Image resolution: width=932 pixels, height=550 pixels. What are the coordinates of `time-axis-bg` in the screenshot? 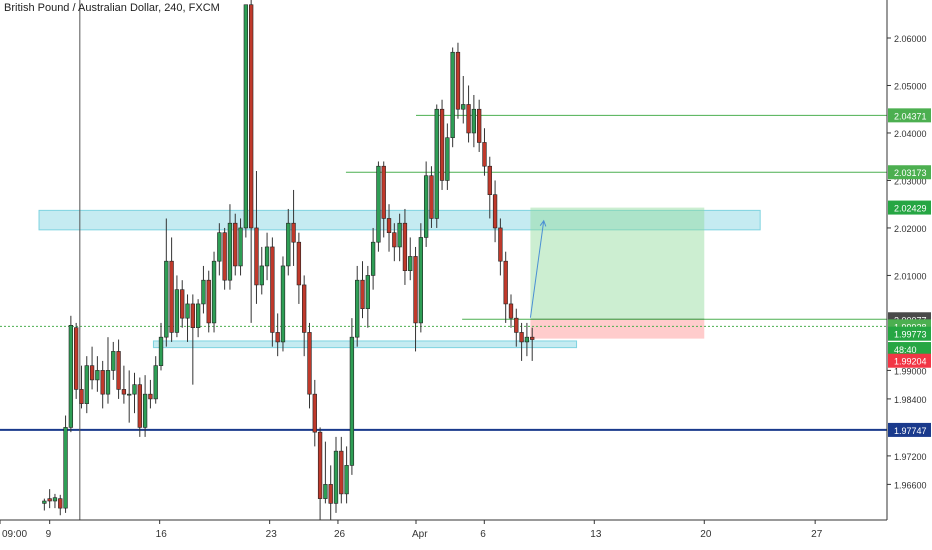 It's located at (466, 535).